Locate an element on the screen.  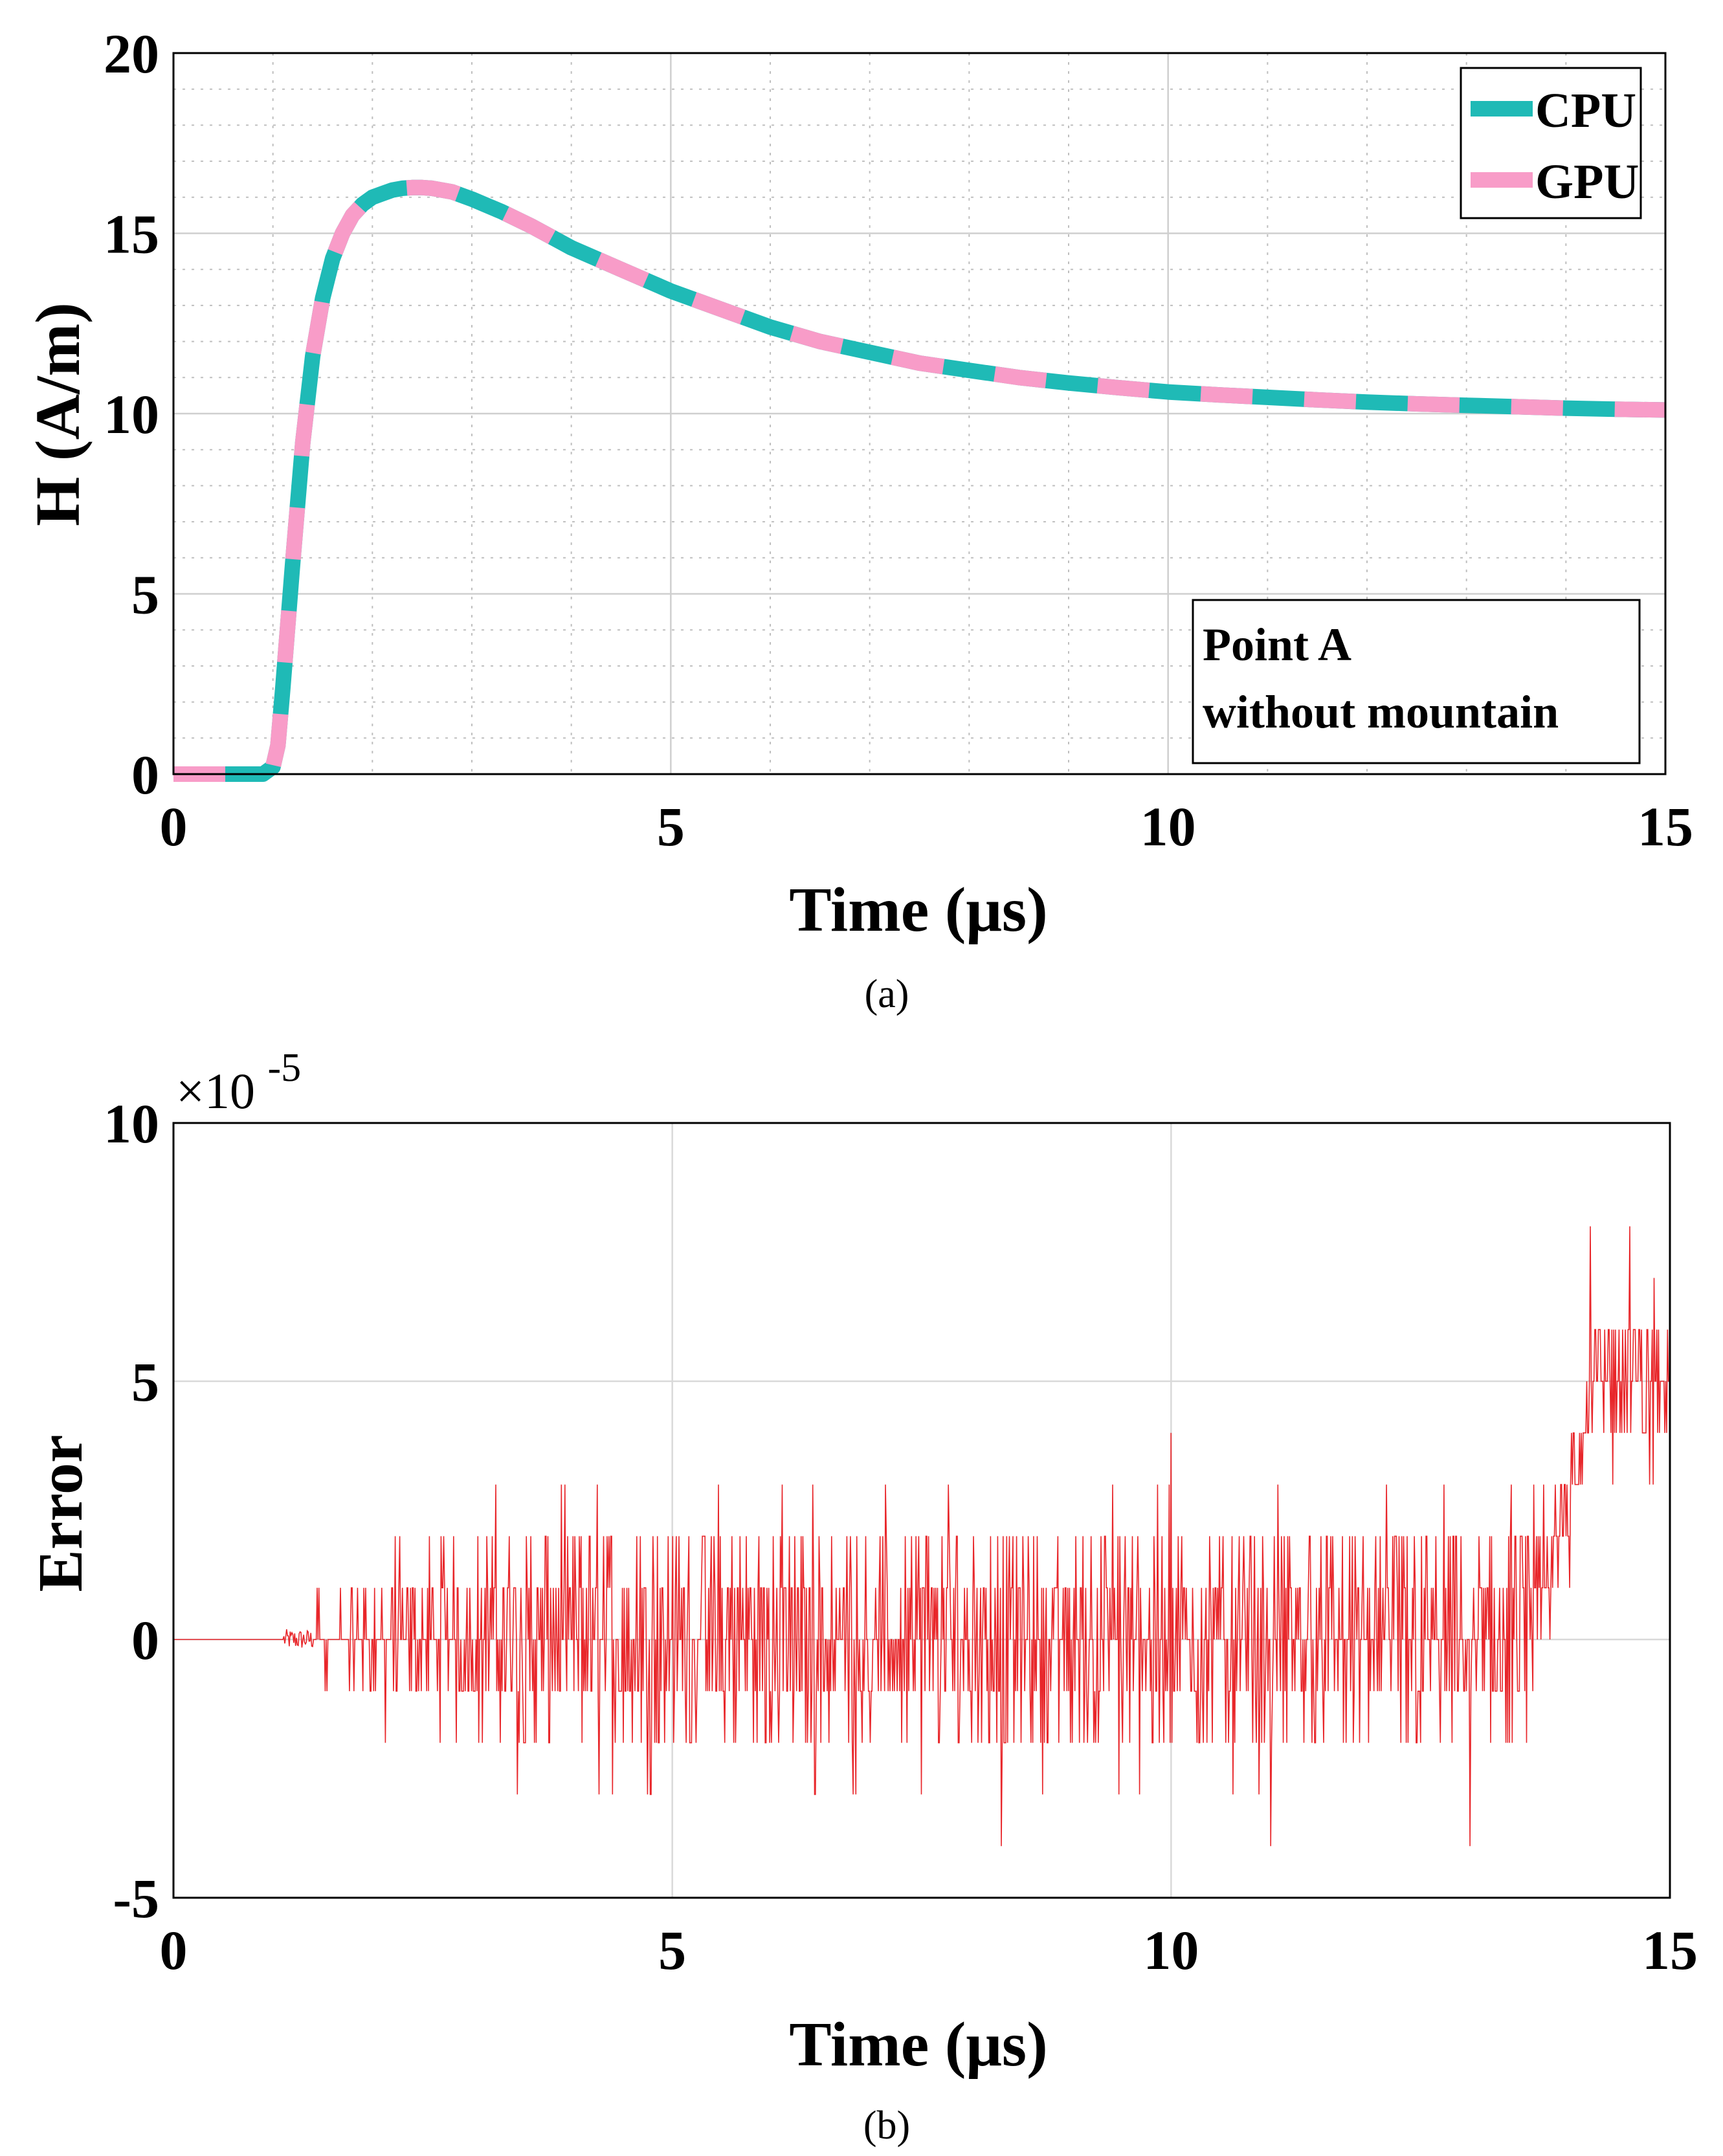
x-tick-label-b-1: 5 is located at coordinates (672, 1950).